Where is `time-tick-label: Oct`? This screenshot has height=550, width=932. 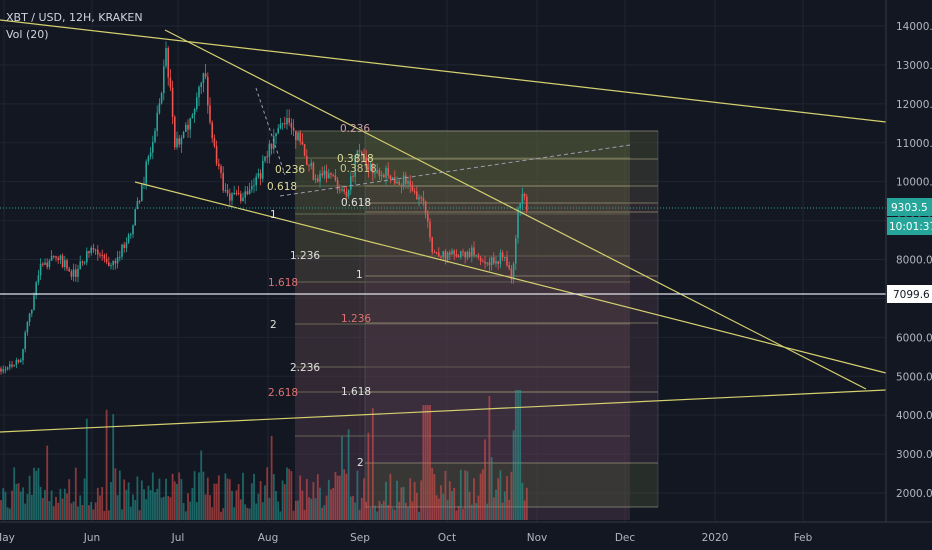 time-tick-label: Oct is located at coordinates (447, 538).